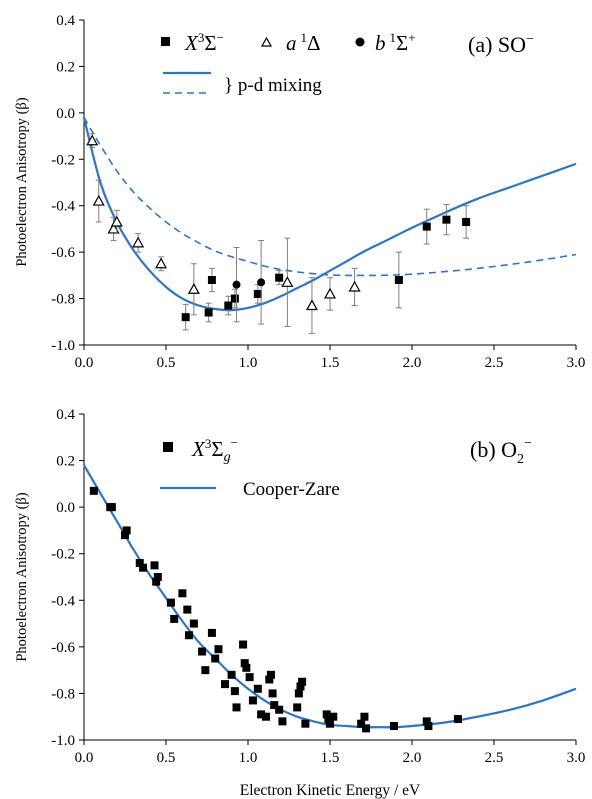  I want to click on legend-a-state-sup: 1, so click(304, 37).